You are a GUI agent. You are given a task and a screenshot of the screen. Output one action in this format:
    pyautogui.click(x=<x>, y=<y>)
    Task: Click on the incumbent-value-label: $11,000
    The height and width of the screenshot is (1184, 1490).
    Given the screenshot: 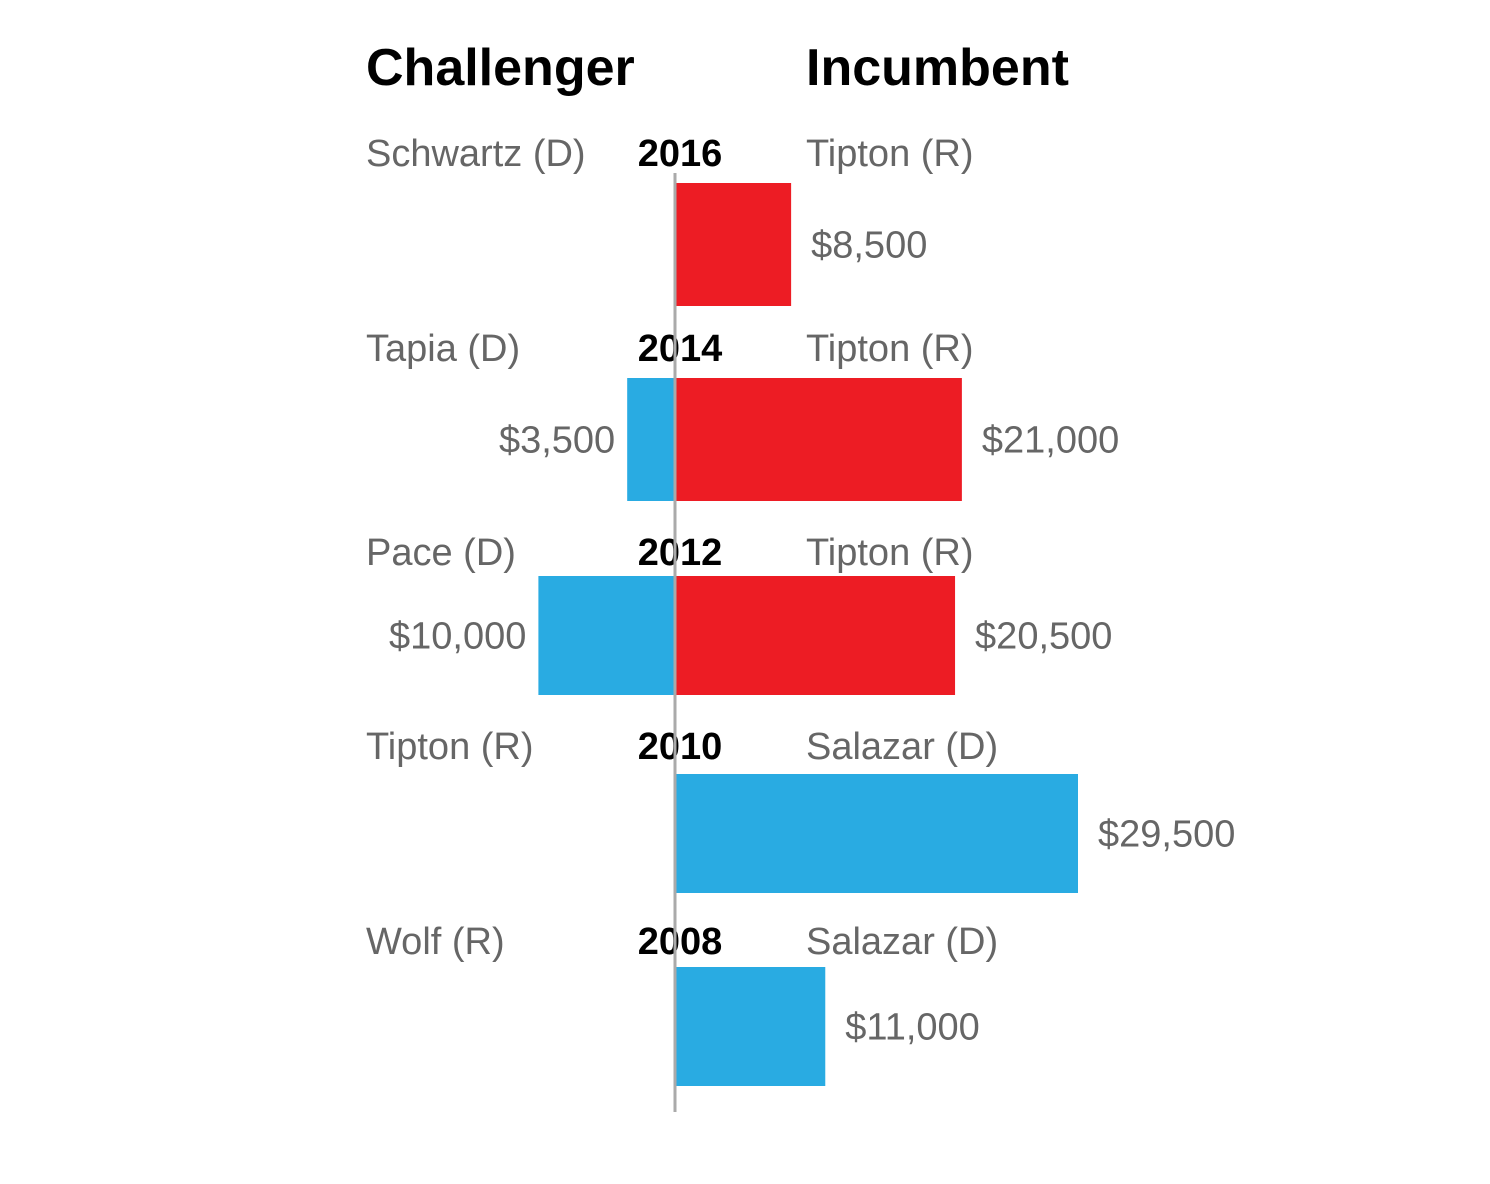 What is the action you would take?
    pyautogui.click(x=912, y=1028)
    